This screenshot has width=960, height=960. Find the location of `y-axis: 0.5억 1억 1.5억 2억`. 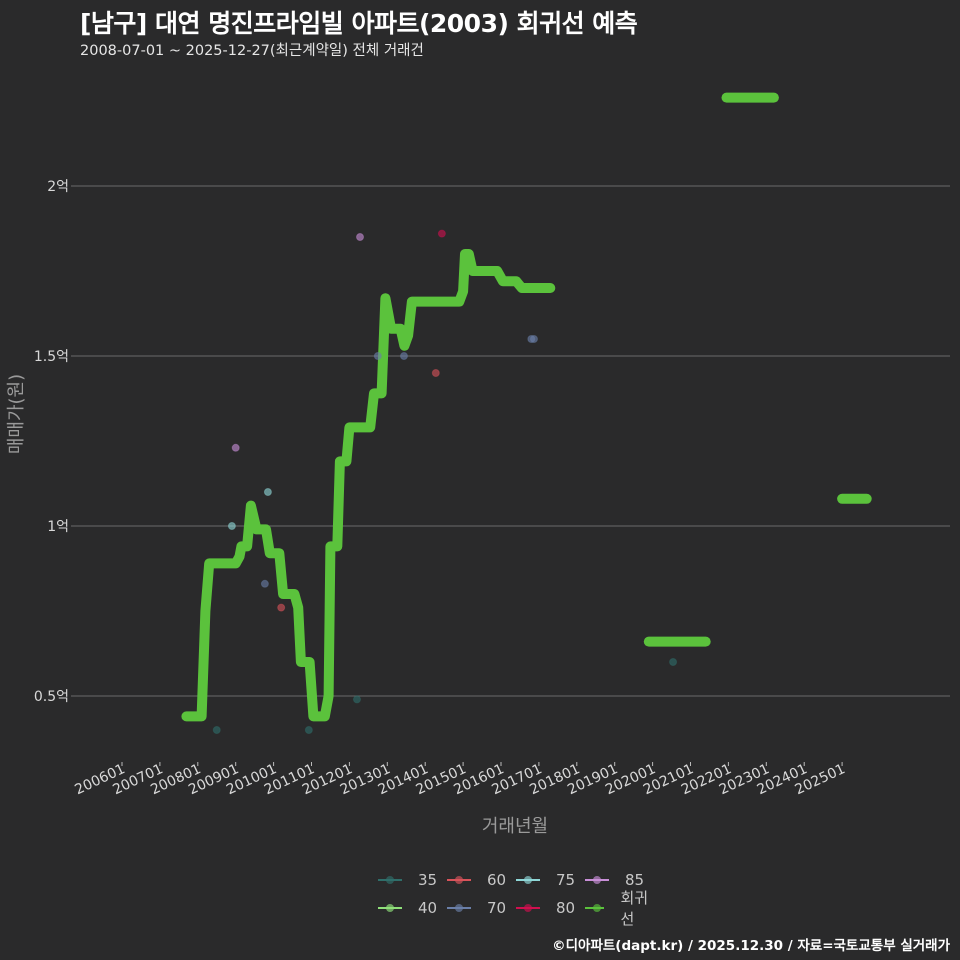

y-axis: 0.5억 1억 1.5억 2억 is located at coordinates (54, 442).